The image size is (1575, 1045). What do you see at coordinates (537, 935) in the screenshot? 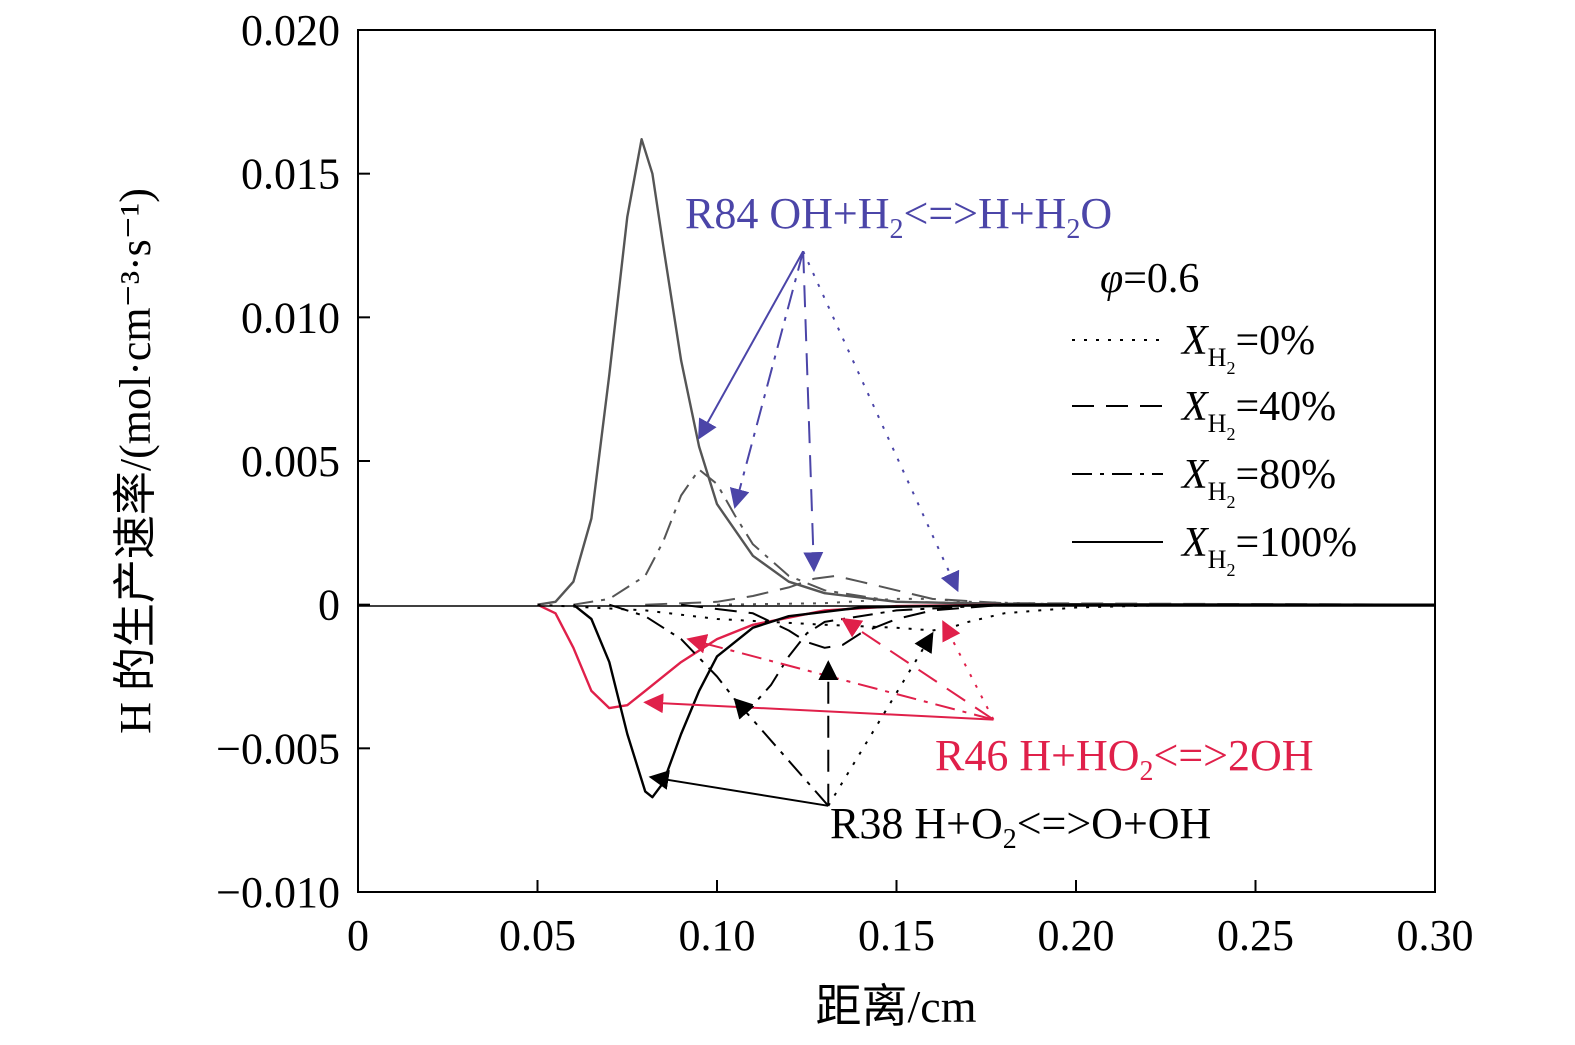
I see `x-tick-label: 0.05` at bounding box center [537, 935].